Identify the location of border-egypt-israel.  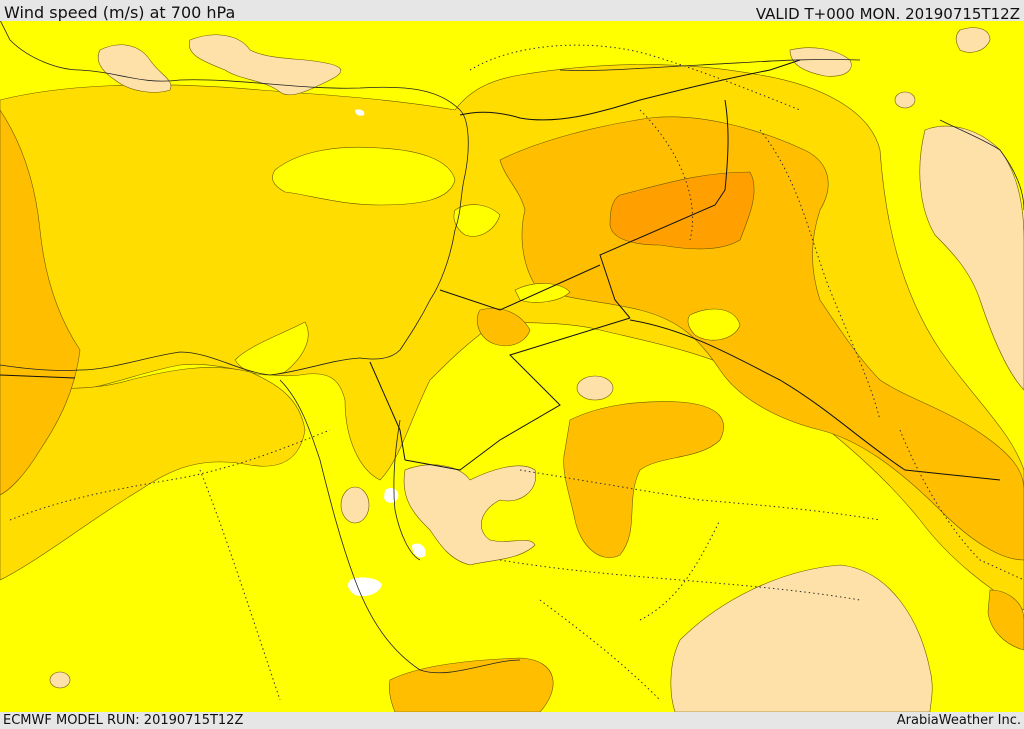
(387, 411).